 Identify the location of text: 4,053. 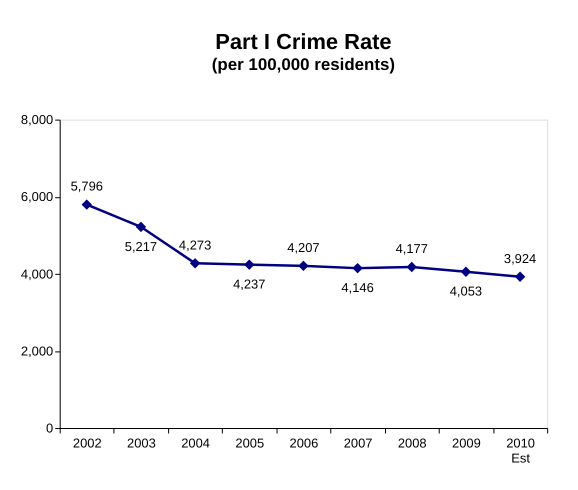
(466, 291).